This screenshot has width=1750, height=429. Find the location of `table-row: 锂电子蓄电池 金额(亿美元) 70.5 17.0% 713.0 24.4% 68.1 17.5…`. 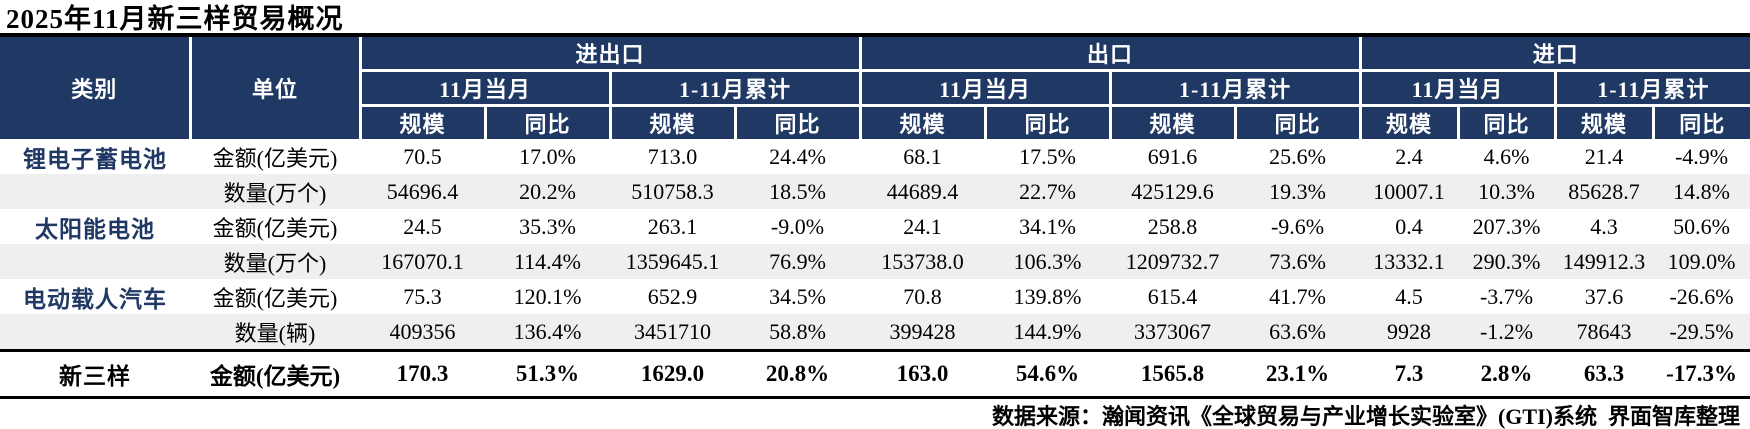

table-row: 锂电子蓄电池 金额(亿美元) 70.5 17.0% 713.0 24.4% 68.1 17.5… is located at coordinates (875, 156).